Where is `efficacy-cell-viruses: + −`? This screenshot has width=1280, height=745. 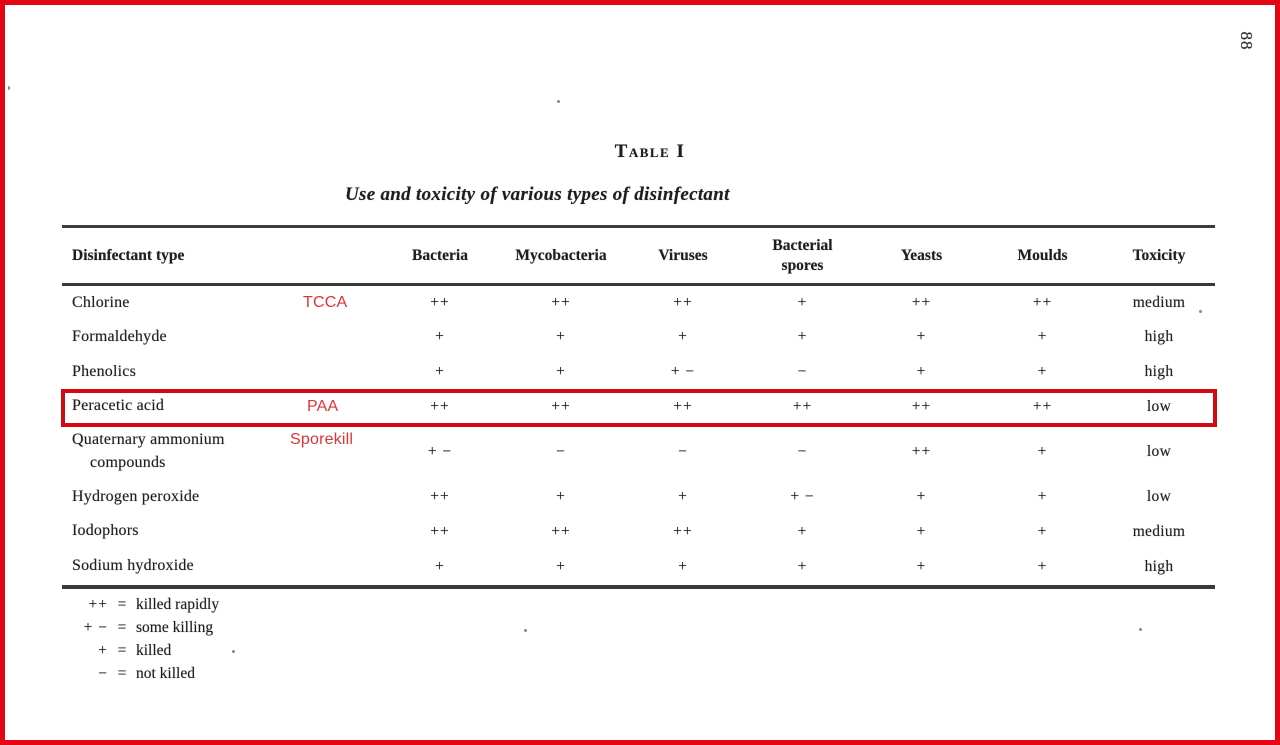
efficacy-cell-viruses: + − is located at coordinates (683, 371).